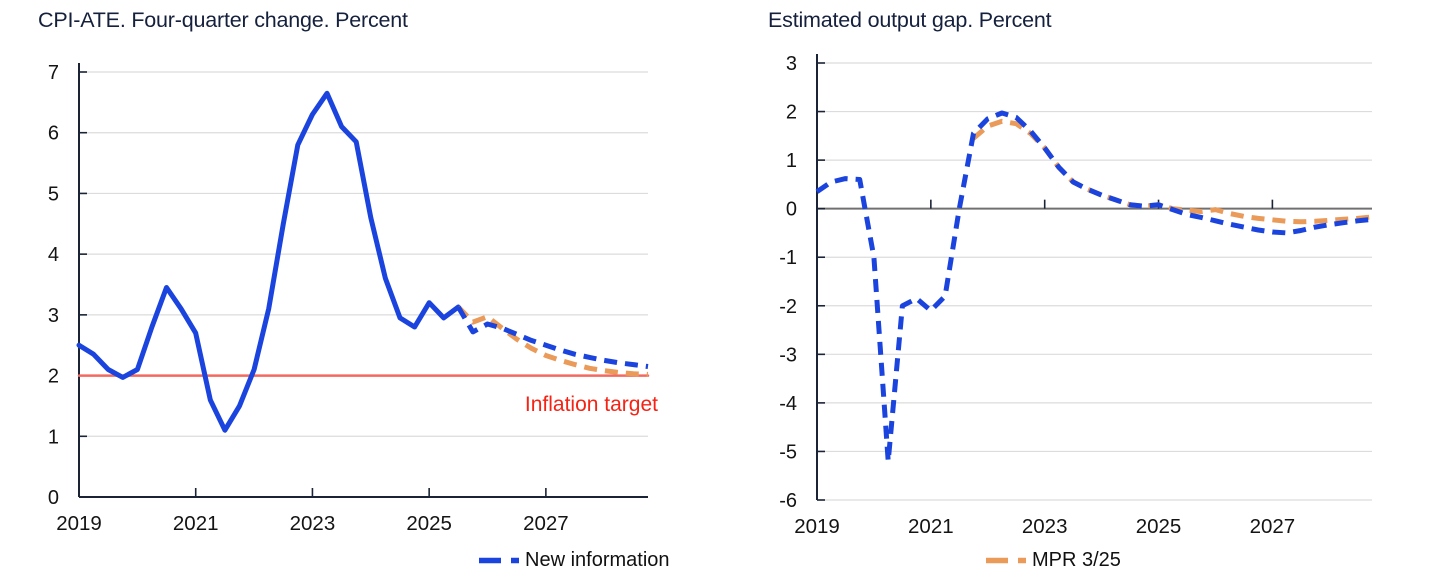  Describe the element at coordinates (53, 194) in the screenshot. I see `y-tick-label: 5` at that location.